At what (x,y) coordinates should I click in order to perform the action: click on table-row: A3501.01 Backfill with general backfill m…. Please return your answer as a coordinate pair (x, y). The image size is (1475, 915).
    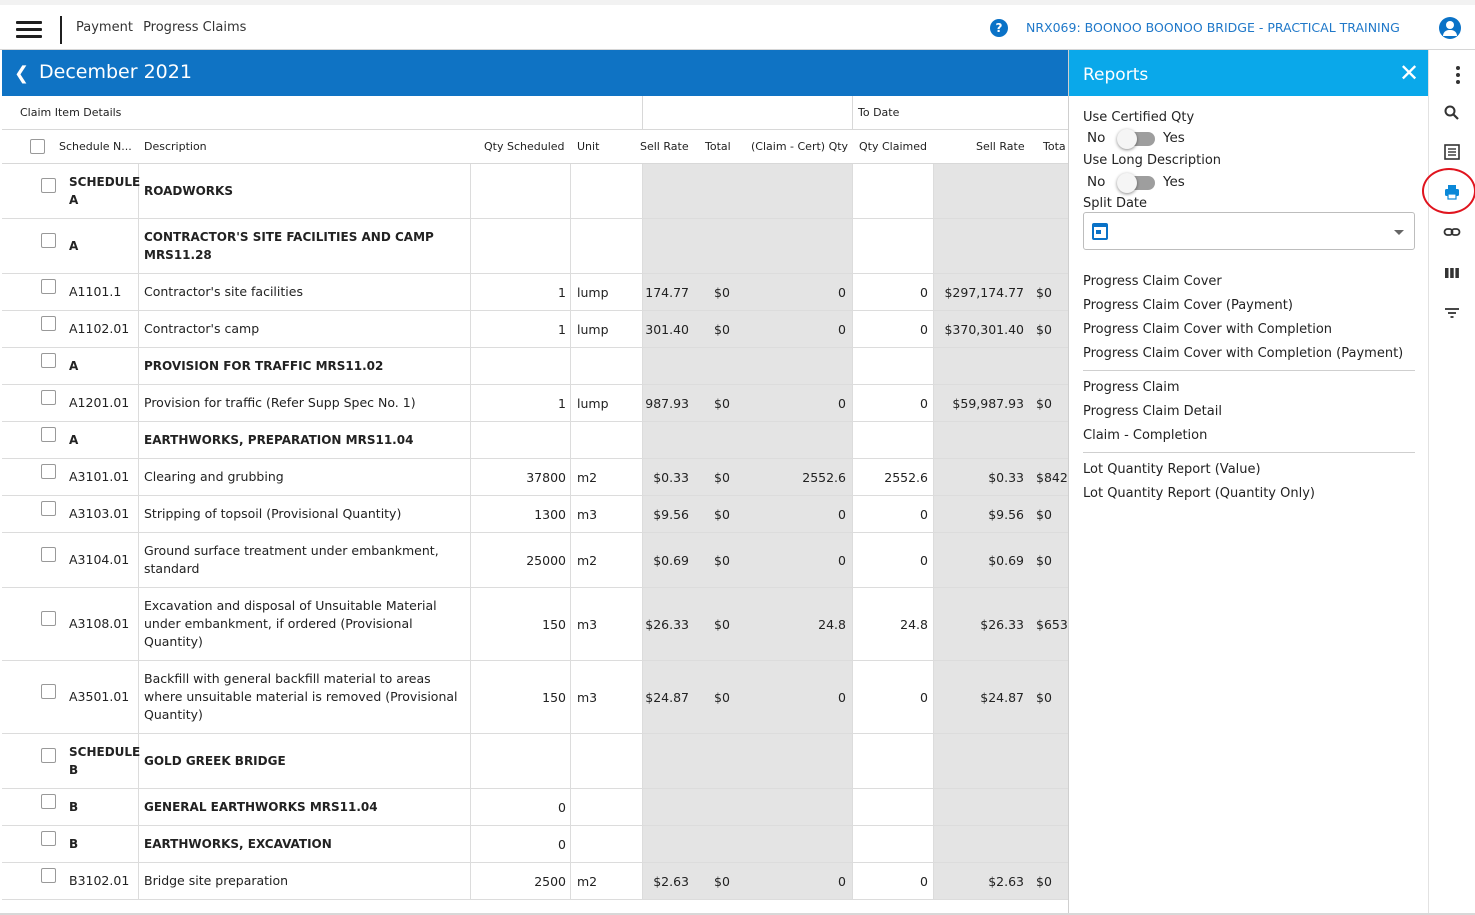
    Looking at the image, I should click on (535, 697).